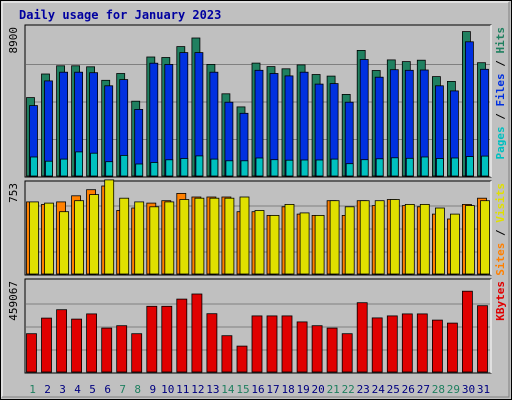  What do you see at coordinates (423, 389) in the screenshot?
I see `day-label-27: 27` at bounding box center [423, 389].